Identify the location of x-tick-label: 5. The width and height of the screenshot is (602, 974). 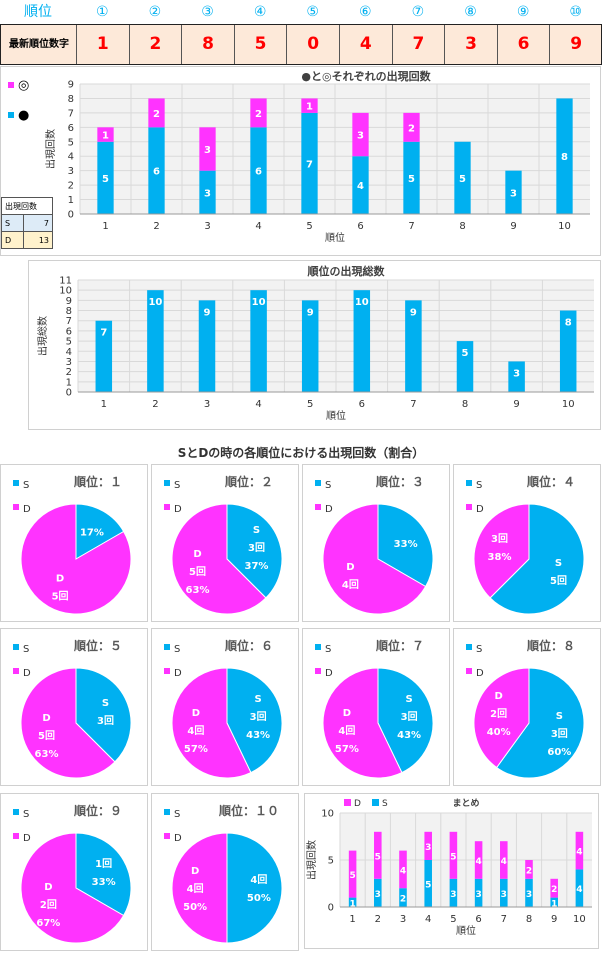
(310, 404).